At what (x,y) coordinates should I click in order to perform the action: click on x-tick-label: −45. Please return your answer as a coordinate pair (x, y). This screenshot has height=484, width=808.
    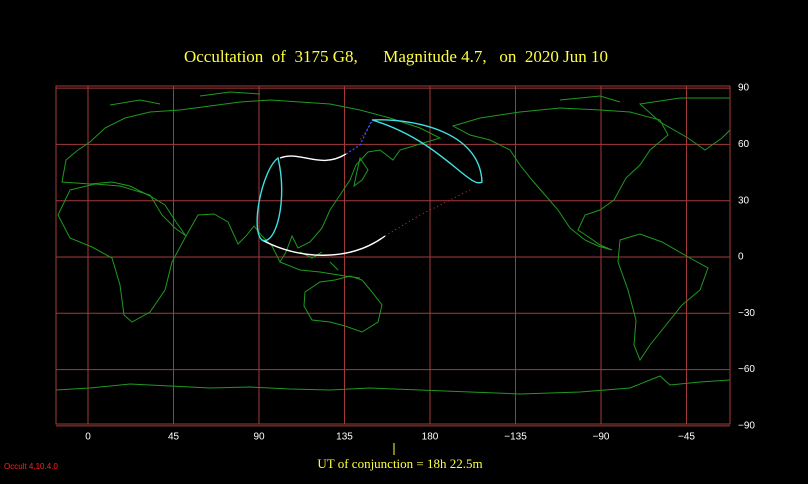
    Looking at the image, I should click on (686, 437).